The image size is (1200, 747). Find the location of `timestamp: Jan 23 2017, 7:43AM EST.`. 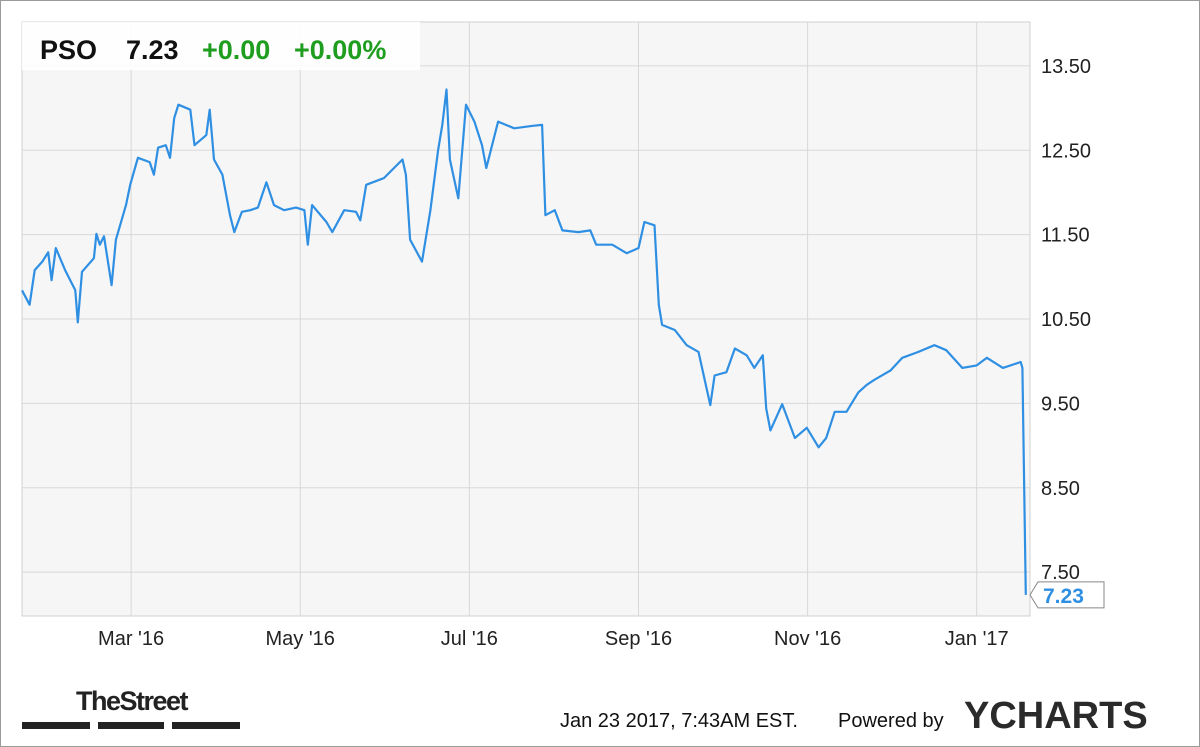

timestamp: Jan 23 2017, 7:43AM EST. is located at coordinates (679, 721).